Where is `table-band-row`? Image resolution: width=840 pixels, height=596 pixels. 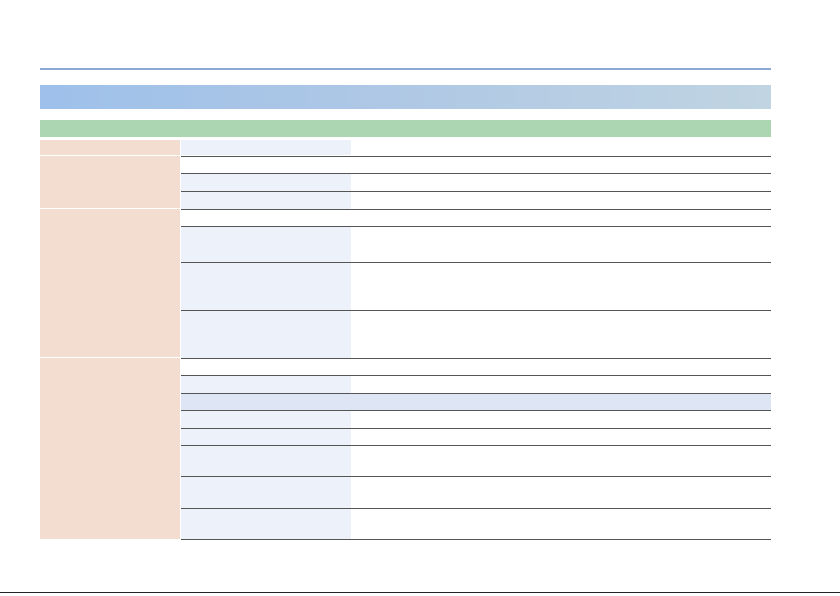
table-band-row is located at coordinates (476, 401).